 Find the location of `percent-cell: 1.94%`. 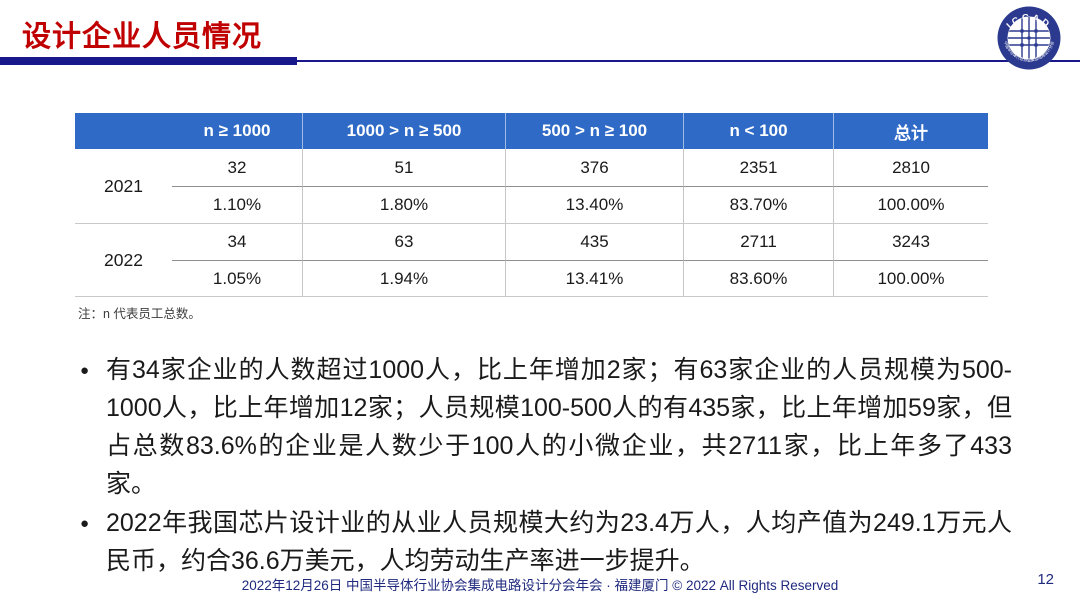

percent-cell: 1.94% is located at coordinates (403, 278).